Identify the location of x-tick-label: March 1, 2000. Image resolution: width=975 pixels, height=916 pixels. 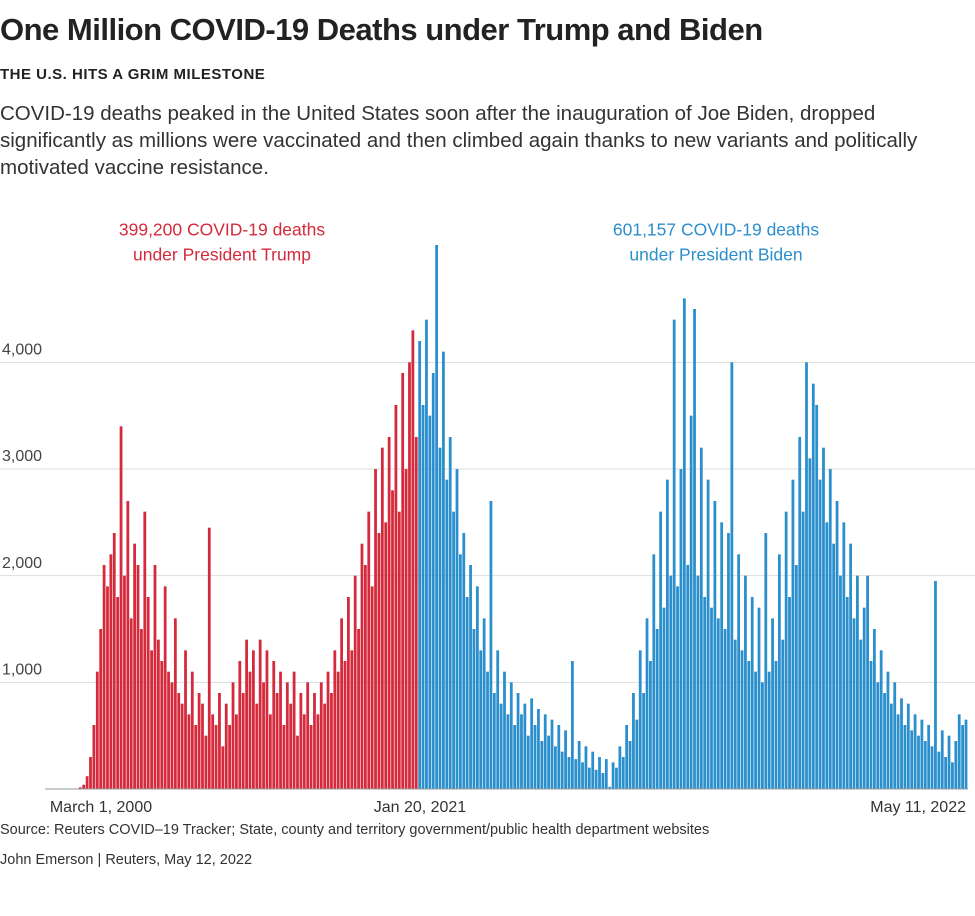
(101, 807).